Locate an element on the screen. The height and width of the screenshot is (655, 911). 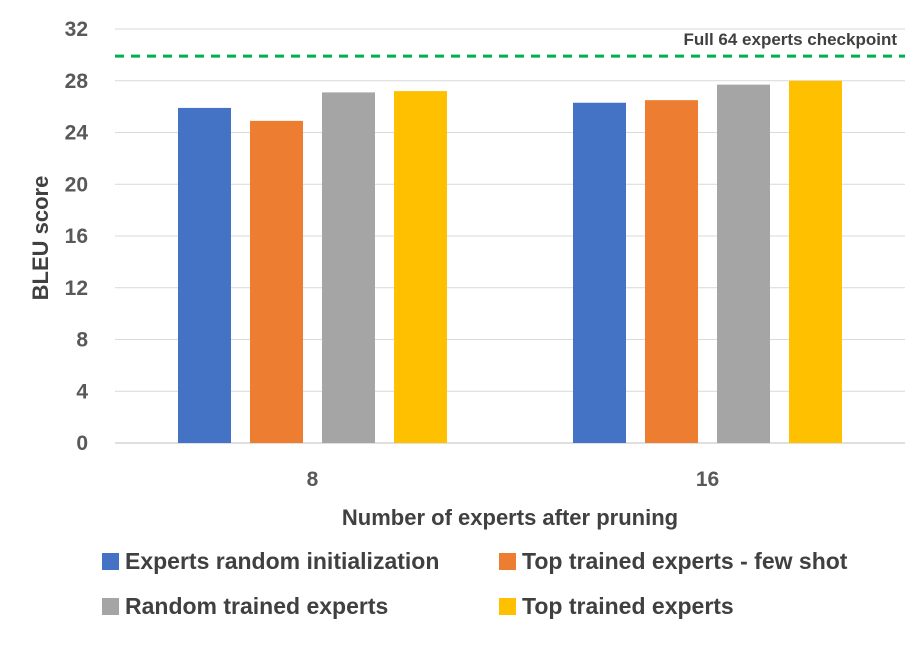
y-tick-label: 8 is located at coordinates (82, 340).